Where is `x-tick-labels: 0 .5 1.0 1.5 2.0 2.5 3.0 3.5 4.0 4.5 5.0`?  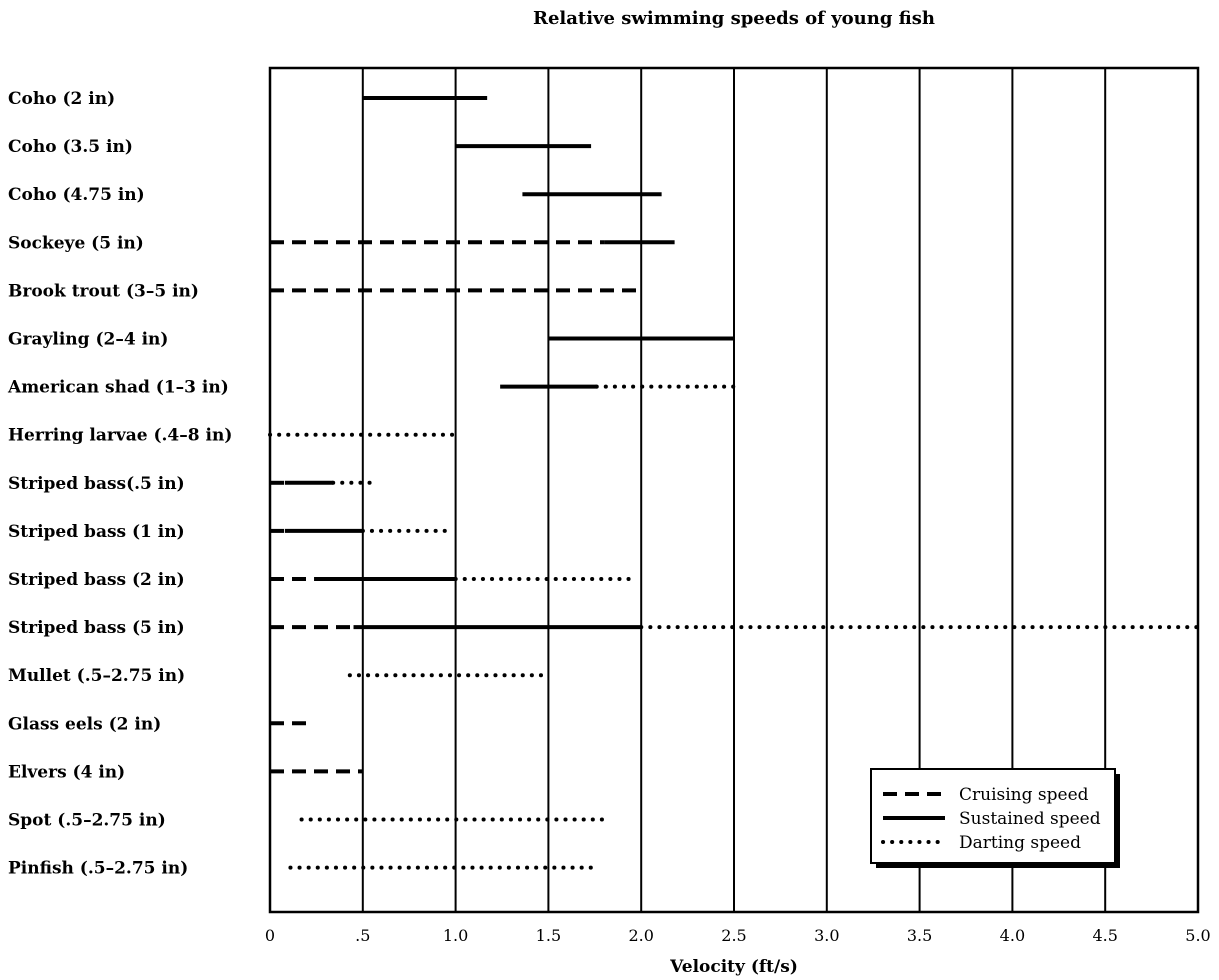
x-tick-labels: 0 .5 1.0 1.5 2.0 2.5 3.0 3.5 4.0 4.5 5.0 is located at coordinates (738, 935).